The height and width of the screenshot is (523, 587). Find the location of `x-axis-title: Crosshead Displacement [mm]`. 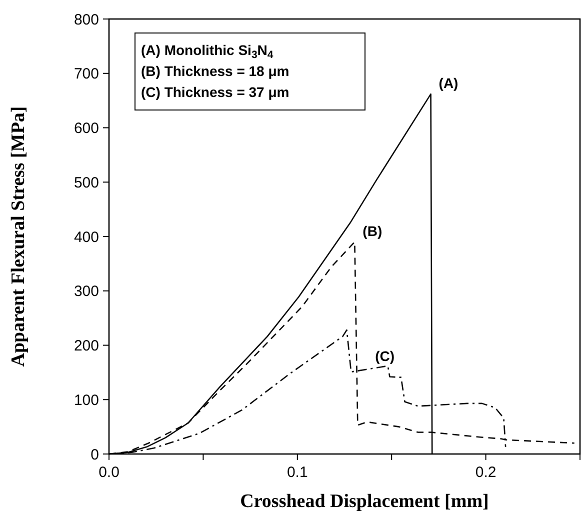

x-axis-title: Crosshead Displacement [mm] is located at coordinates (364, 501).